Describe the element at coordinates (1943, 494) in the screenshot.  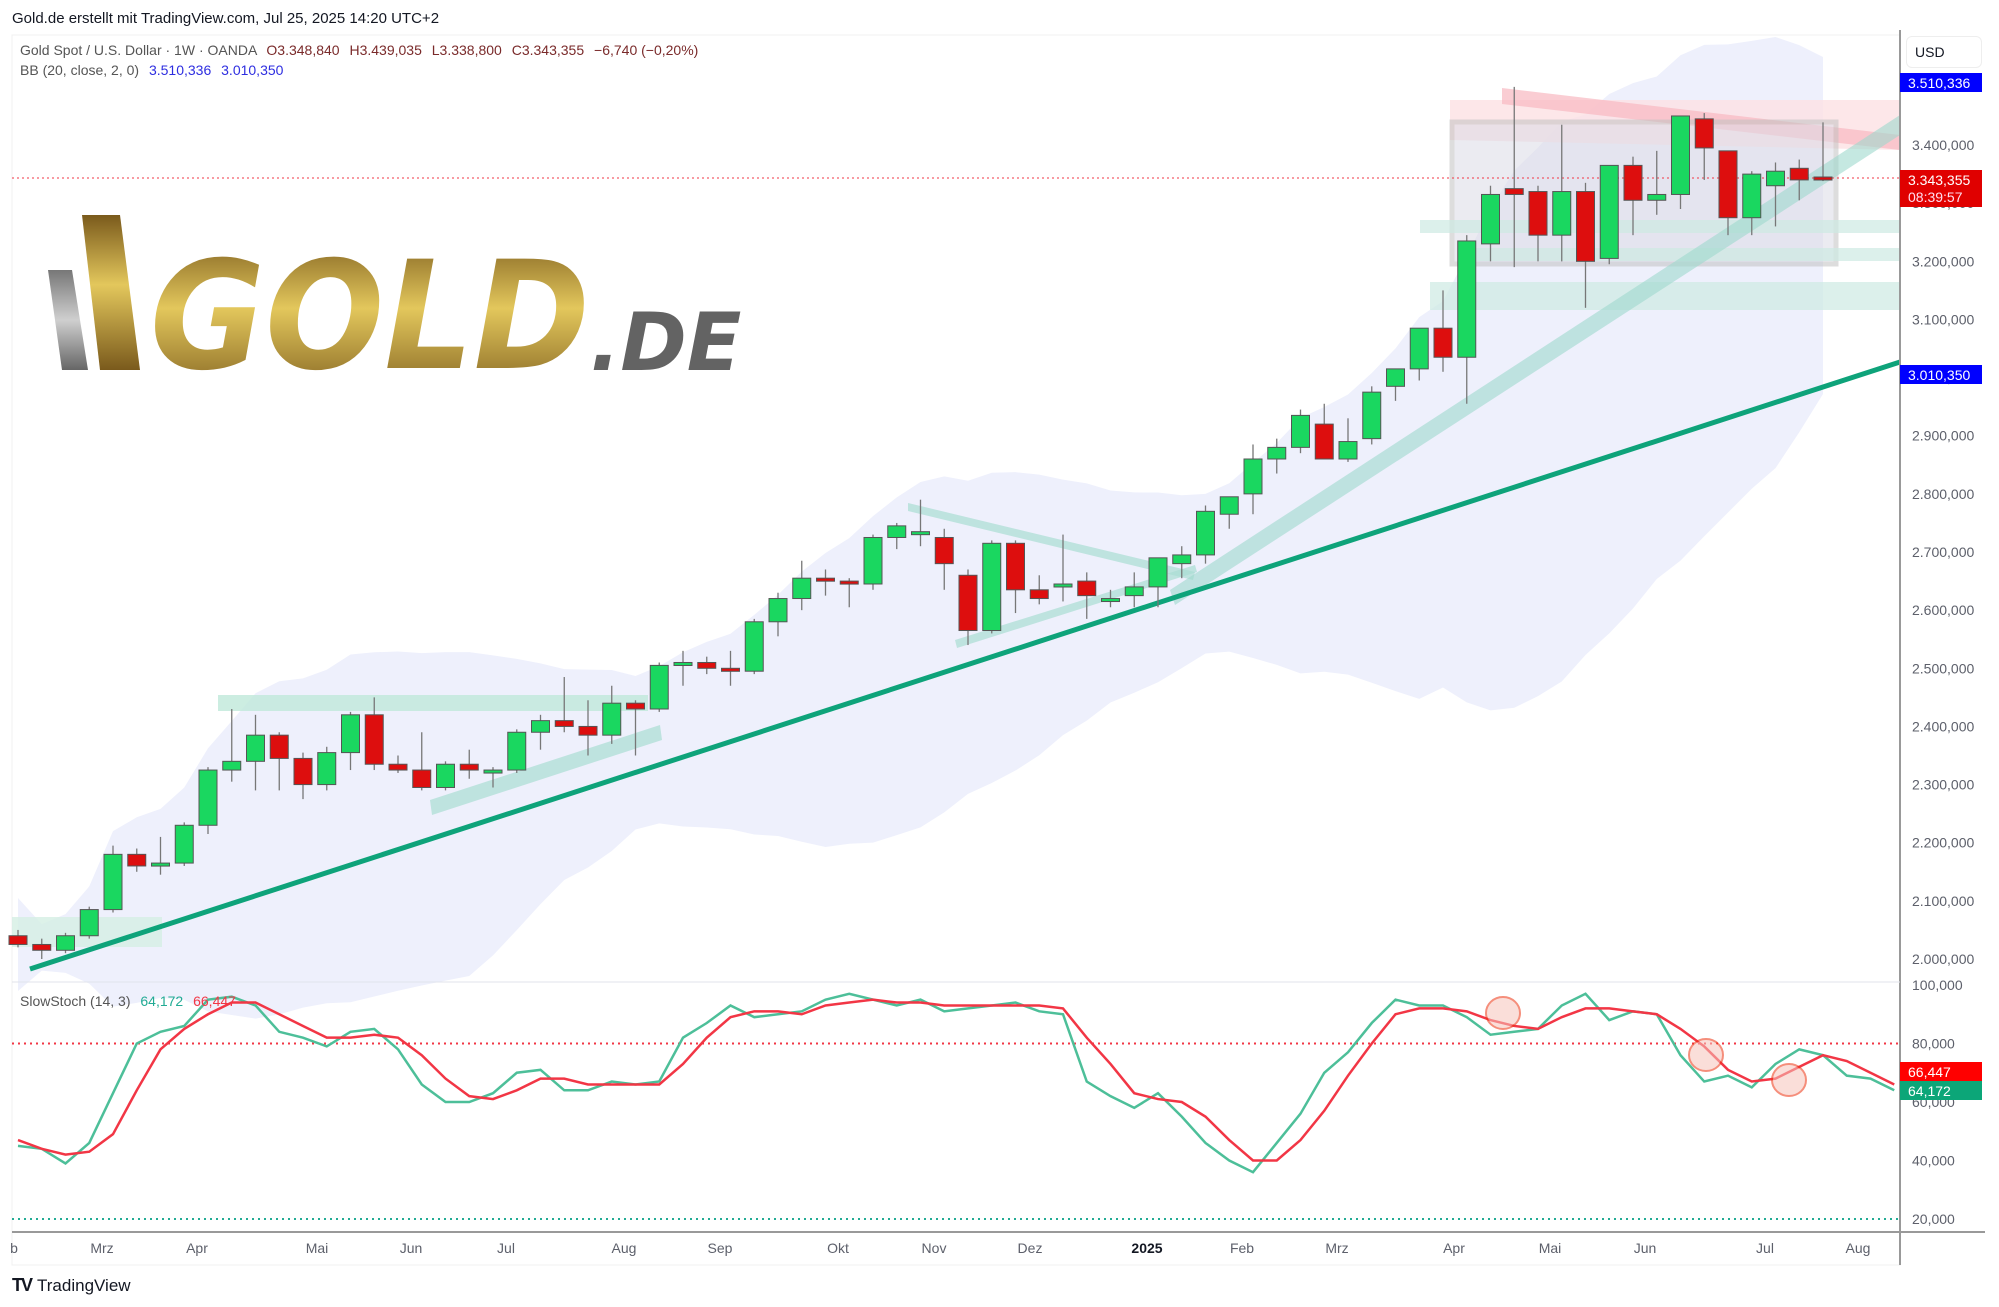
I see `svg-text: 2.800,000` at that location.